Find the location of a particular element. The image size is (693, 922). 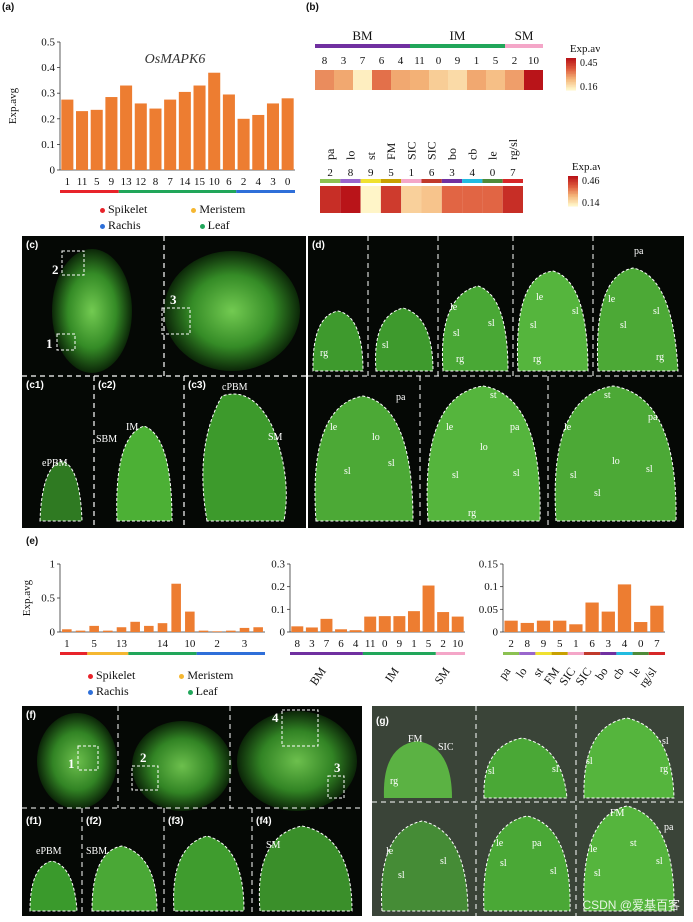

x-tick-label: 7 is located at coordinates (170, 182).